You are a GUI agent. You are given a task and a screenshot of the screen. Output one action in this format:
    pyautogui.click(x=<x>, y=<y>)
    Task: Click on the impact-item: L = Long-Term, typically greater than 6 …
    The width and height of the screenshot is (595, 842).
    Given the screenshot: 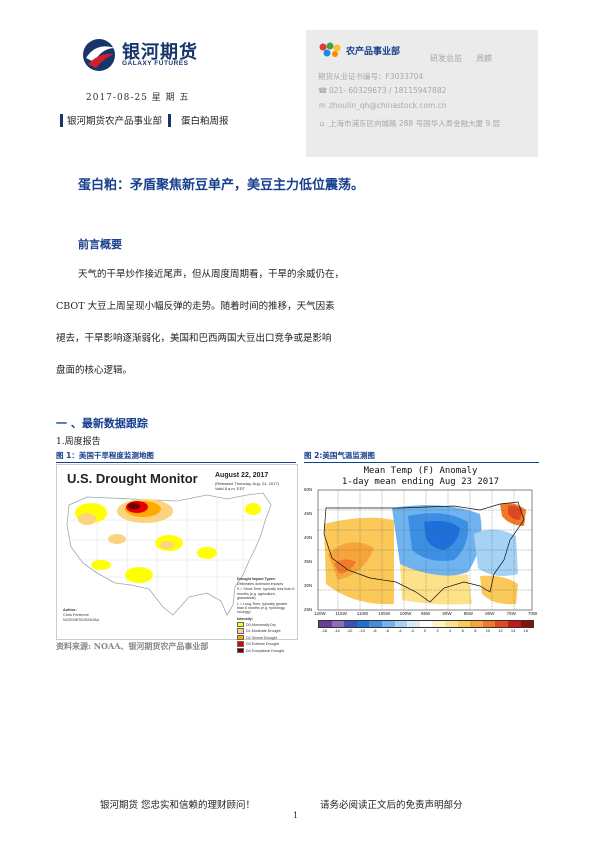 What is the action you would take?
    pyautogui.click(x=262, y=608)
    